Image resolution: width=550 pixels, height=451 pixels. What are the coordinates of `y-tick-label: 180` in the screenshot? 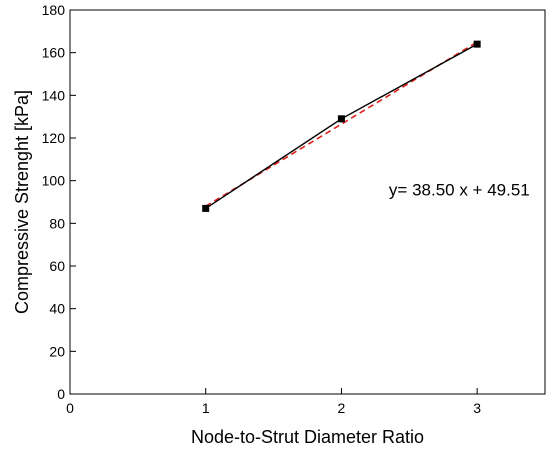 It's located at (54, 10).